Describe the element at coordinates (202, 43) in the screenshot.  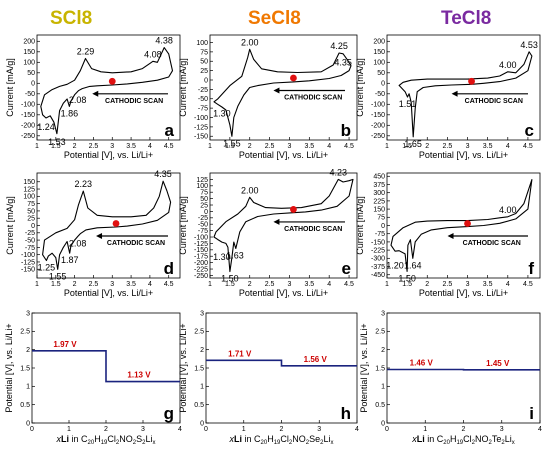
I see `y-tick-label: 100` at that location.